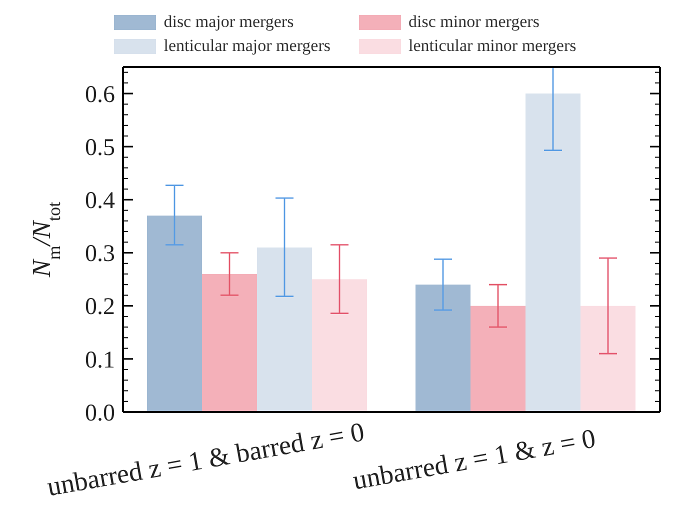 This screenshot has height=519, width=678. I want to click on y-tick-label: 0.5, so click(100, 148).